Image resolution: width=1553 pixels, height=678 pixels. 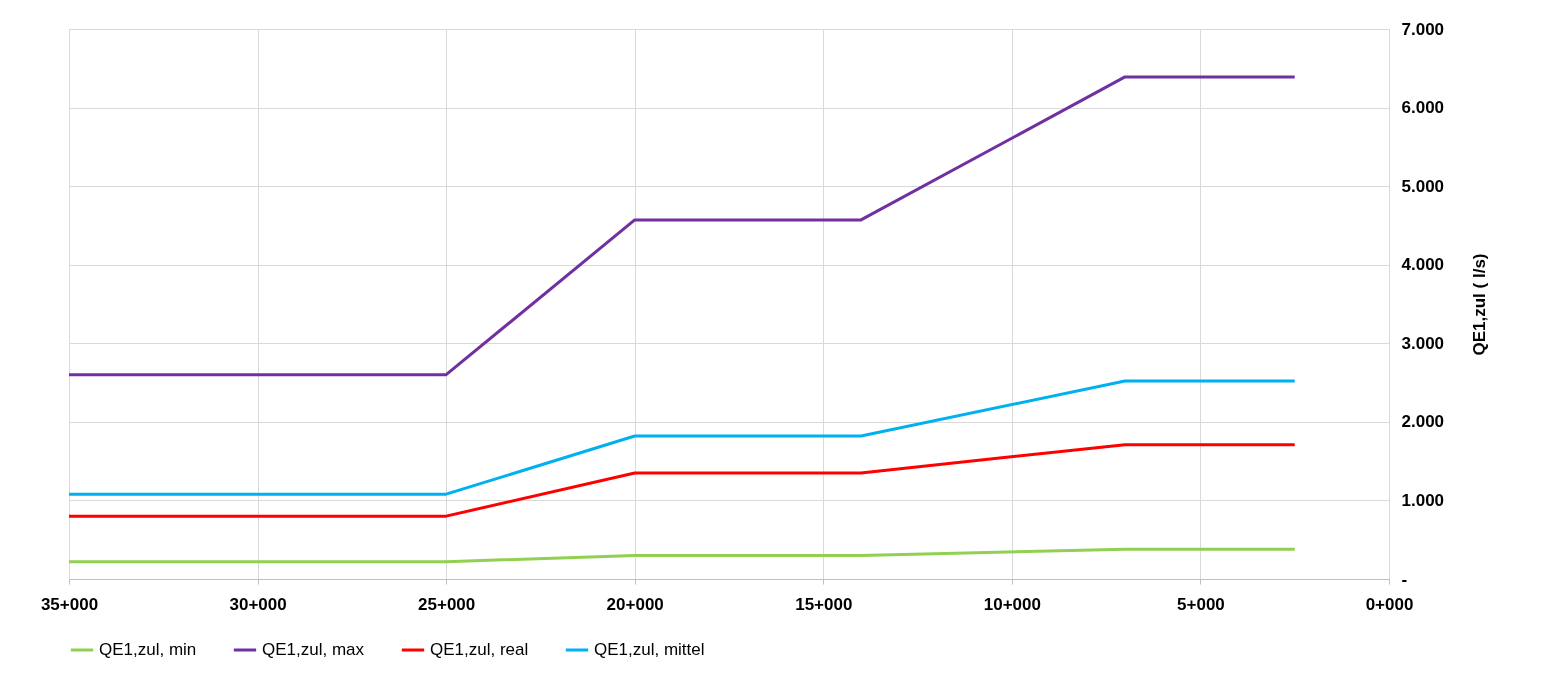 What do you see at coordinates (649, 649) in the screenshot?
I see `legend-label: QE1,zul, mittel` at bounding box center [649, 649].